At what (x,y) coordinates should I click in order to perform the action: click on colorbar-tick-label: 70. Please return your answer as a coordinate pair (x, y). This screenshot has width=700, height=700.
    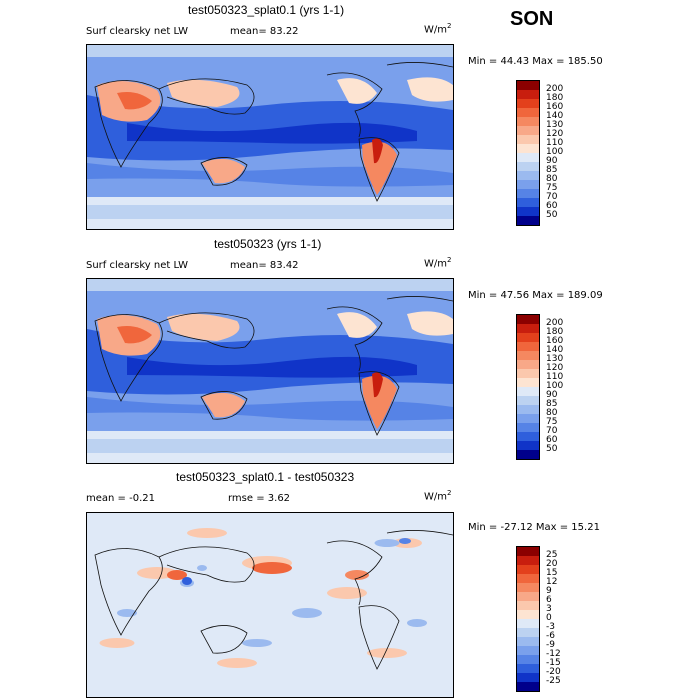
    Looking at the image, I should click on (552, 196).